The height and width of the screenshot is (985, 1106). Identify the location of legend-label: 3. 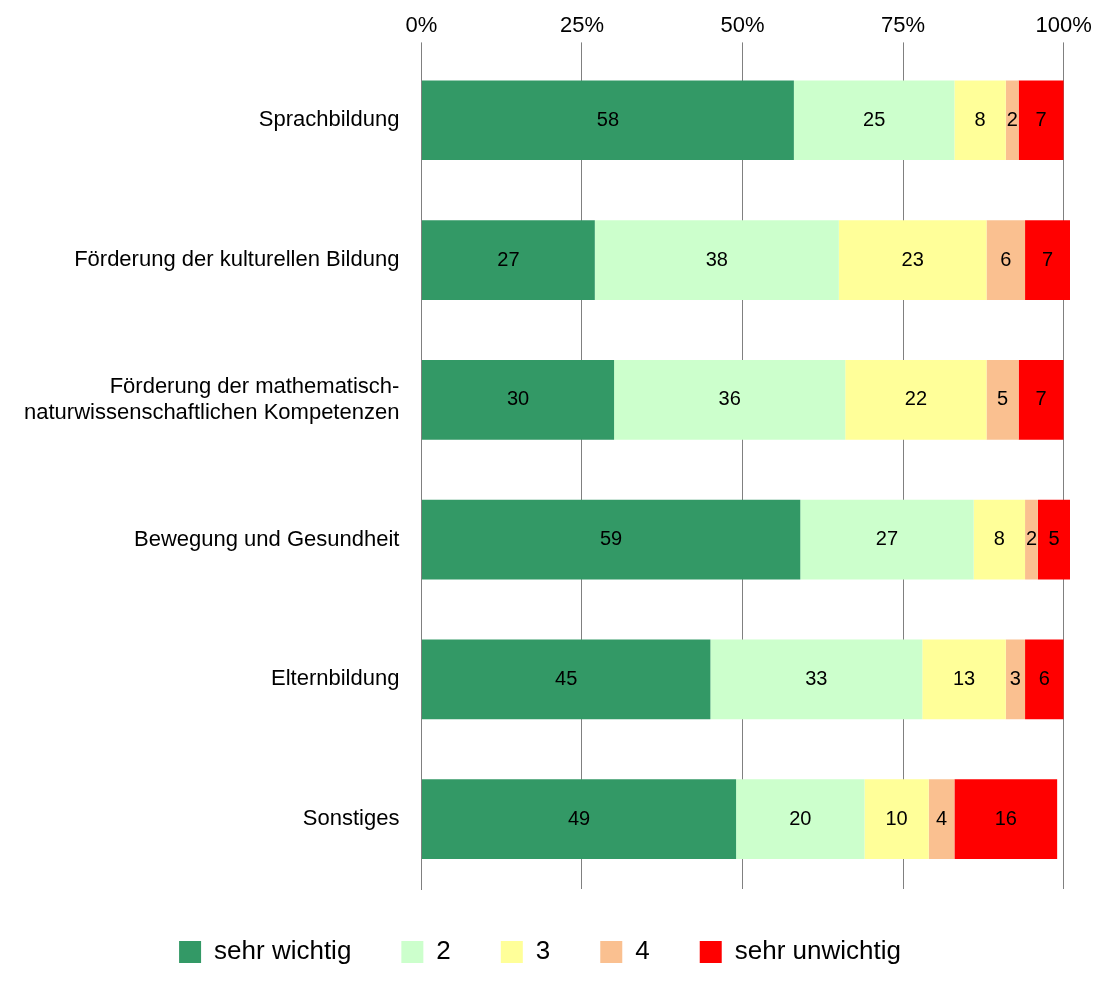
(543, 950).